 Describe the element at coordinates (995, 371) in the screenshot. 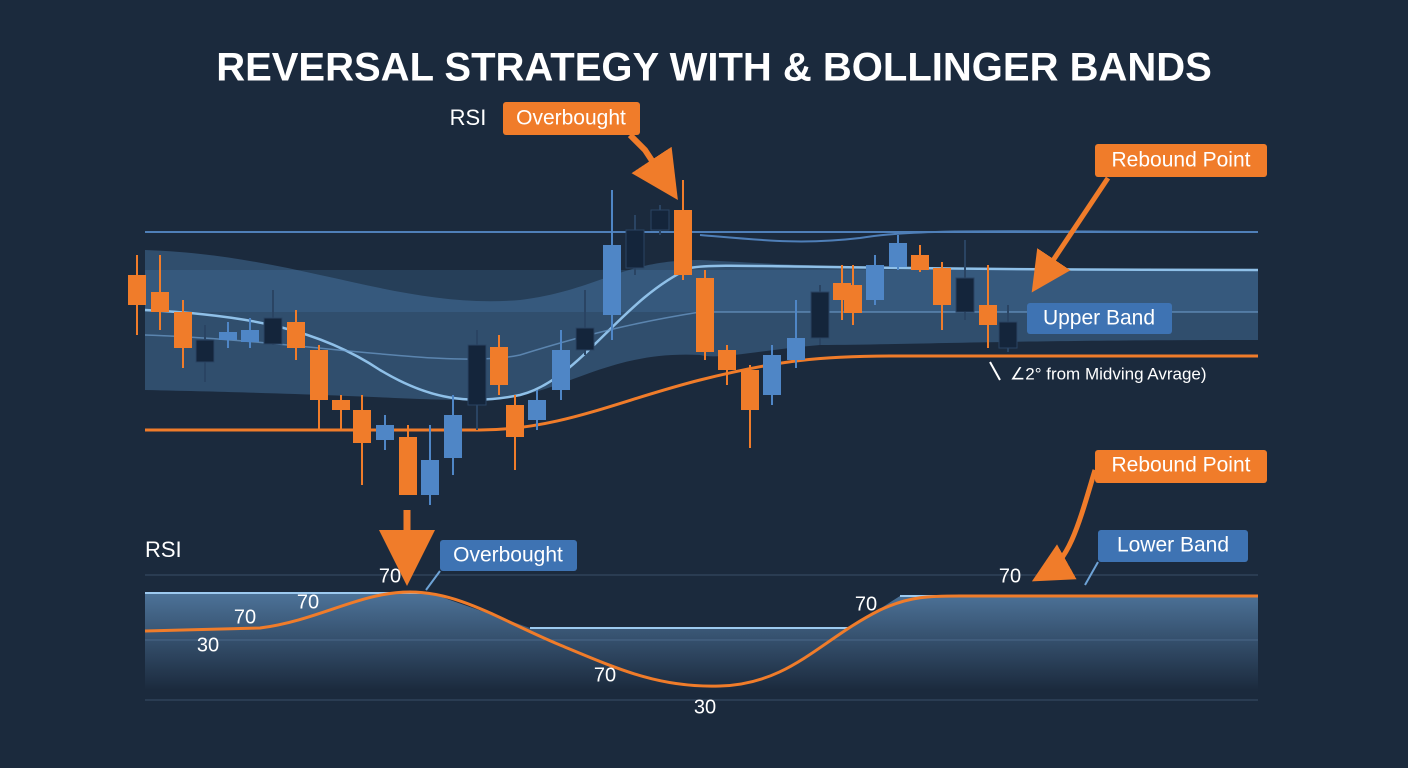

I see `tick` at that location.